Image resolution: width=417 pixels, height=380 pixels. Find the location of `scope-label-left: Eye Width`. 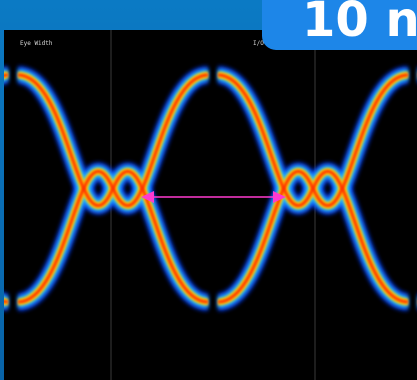

scope-label-left: Eye Width is located at coordinates (36, 43).